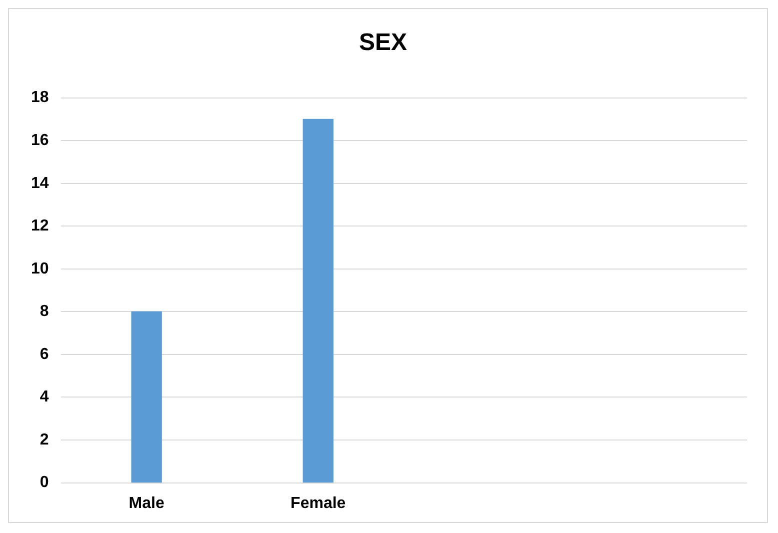 The width and height of the screenshot is (778, 533). I want to click on y-tick-label: 8, so click(44, 311).